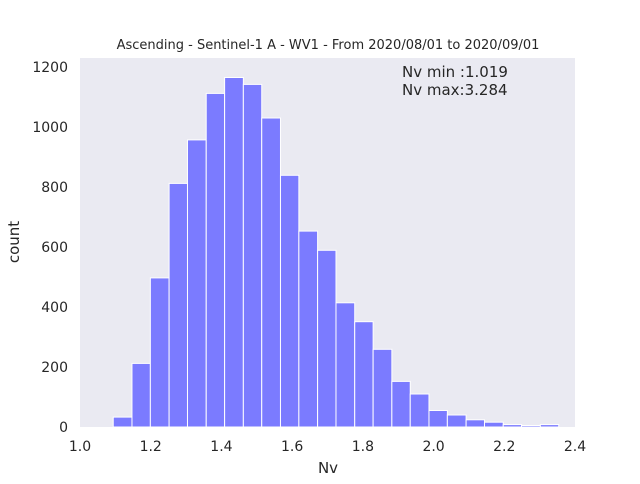 This screenshot has width=640, height=484. What do you see at coordinates (54, 308) in the screenshot?
I see `y-tick-label: 400` at bounding box center [54, 308].